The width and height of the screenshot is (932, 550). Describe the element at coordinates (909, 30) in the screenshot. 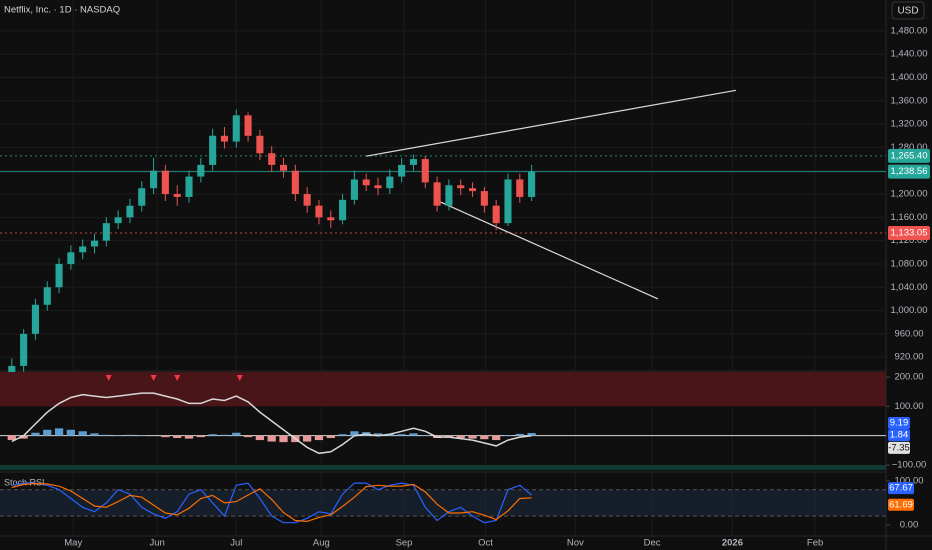

I see `y-tick-label: 1,480.00` at that location.